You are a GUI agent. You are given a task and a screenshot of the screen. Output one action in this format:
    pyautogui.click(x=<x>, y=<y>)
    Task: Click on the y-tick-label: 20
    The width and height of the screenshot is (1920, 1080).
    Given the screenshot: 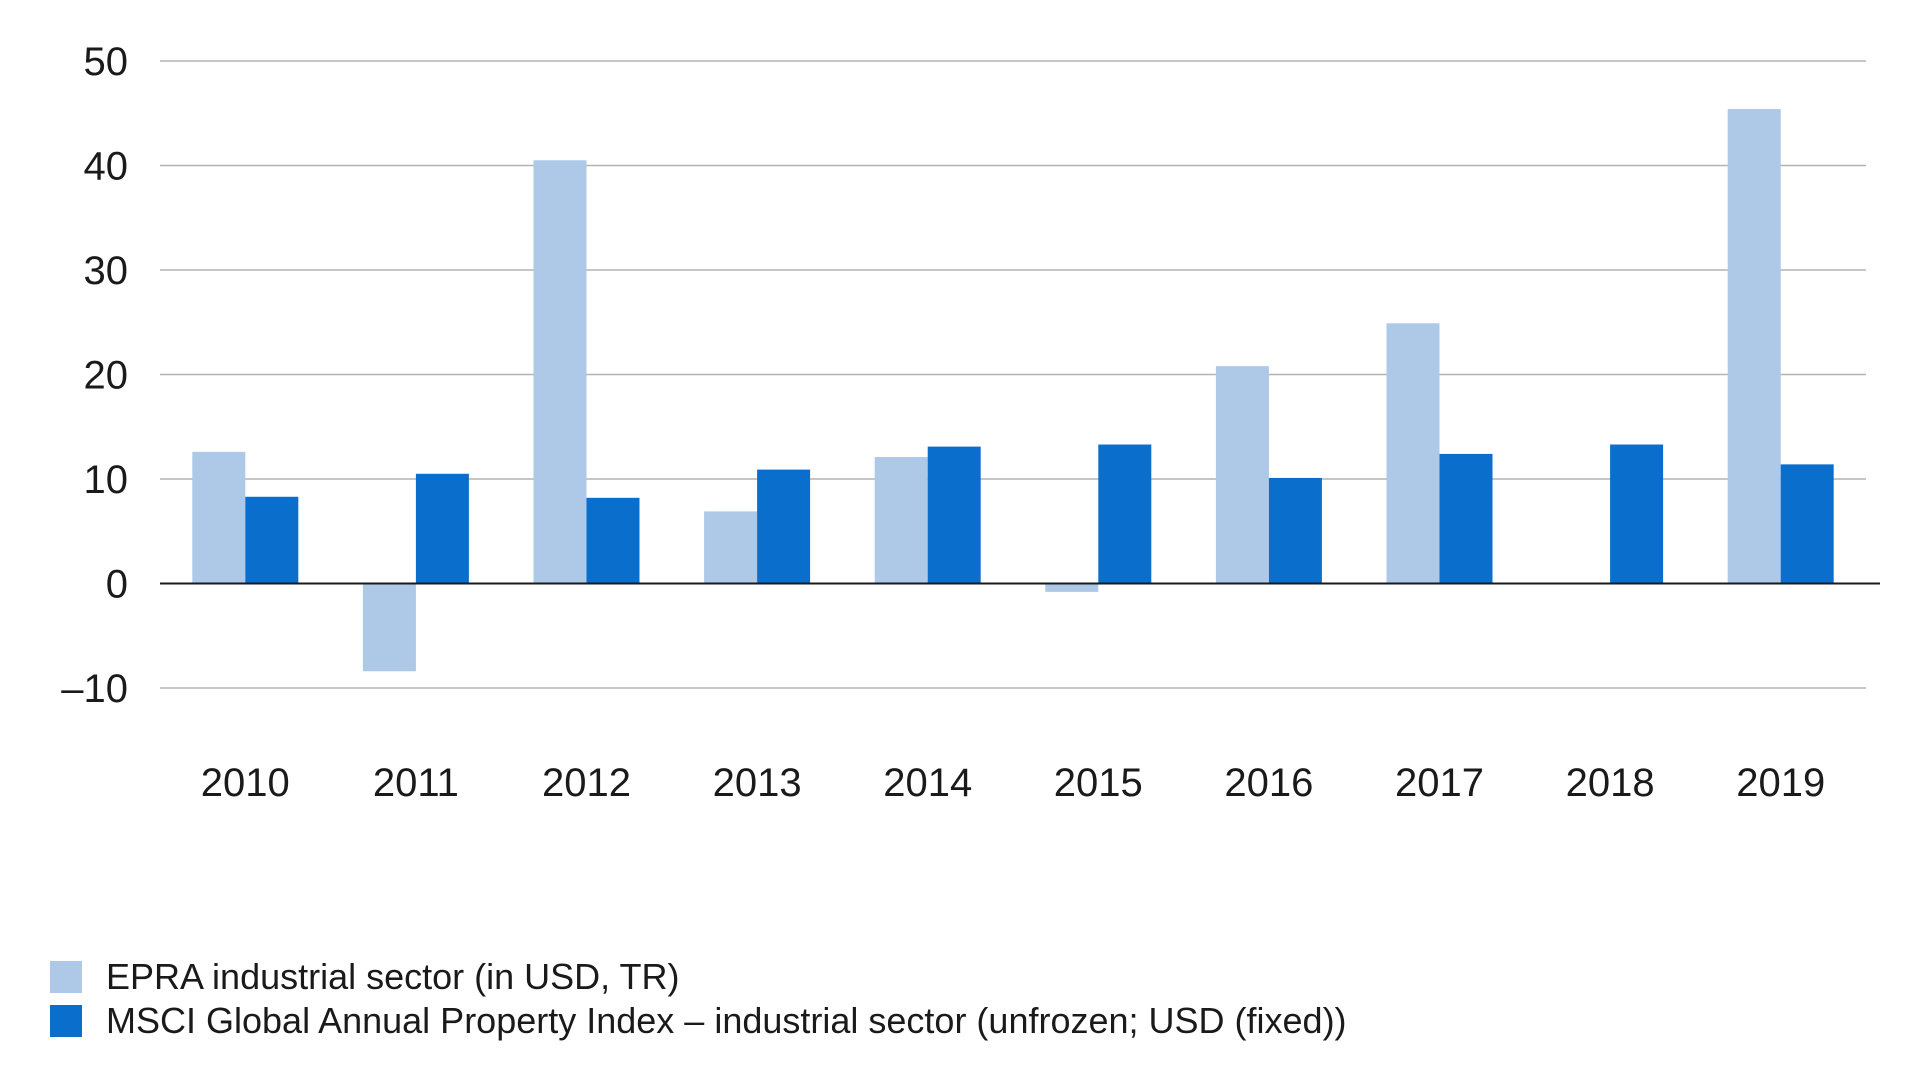 What is the action you would take?
    pyautogui.click(x=106, y=376)
    